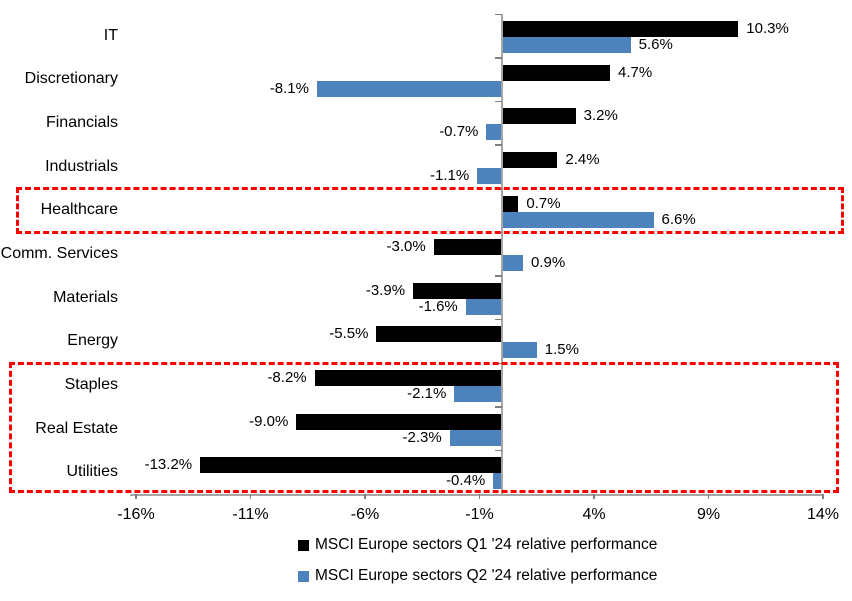 The image size is (852, 601). I want to click on bar-q1-industrials, so click(530, 159).